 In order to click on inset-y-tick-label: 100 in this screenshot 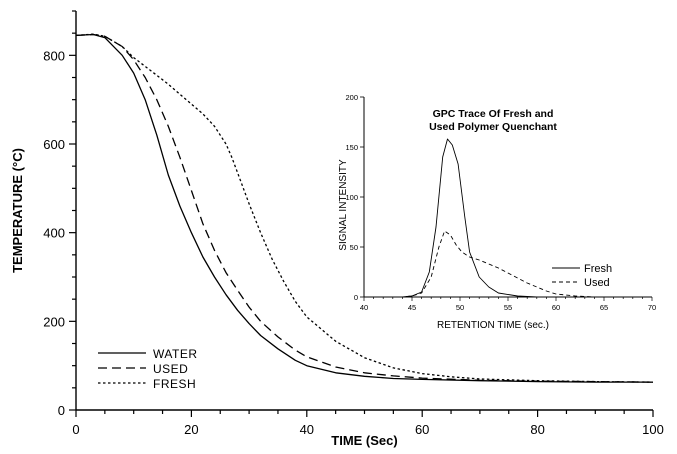, I will do `click(351, 197)`.